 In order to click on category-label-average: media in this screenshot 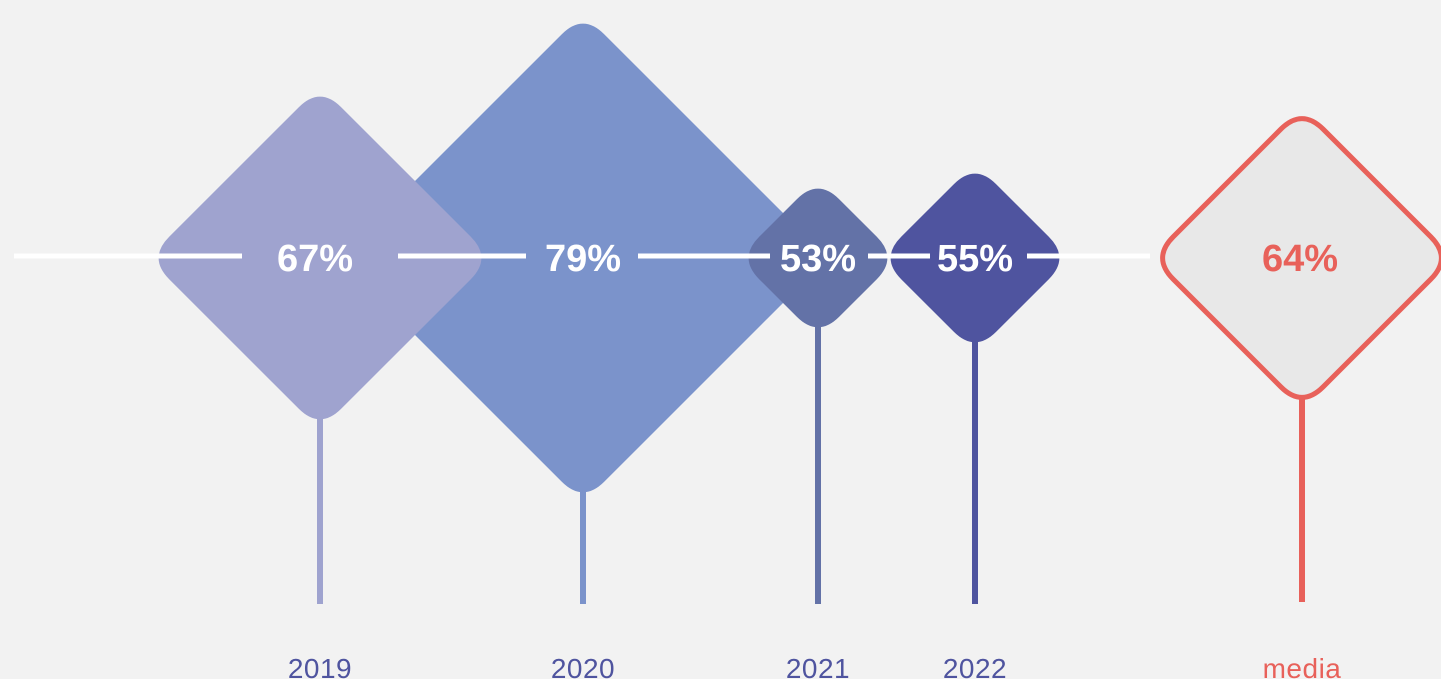, I will do `click(1302, 666)`.